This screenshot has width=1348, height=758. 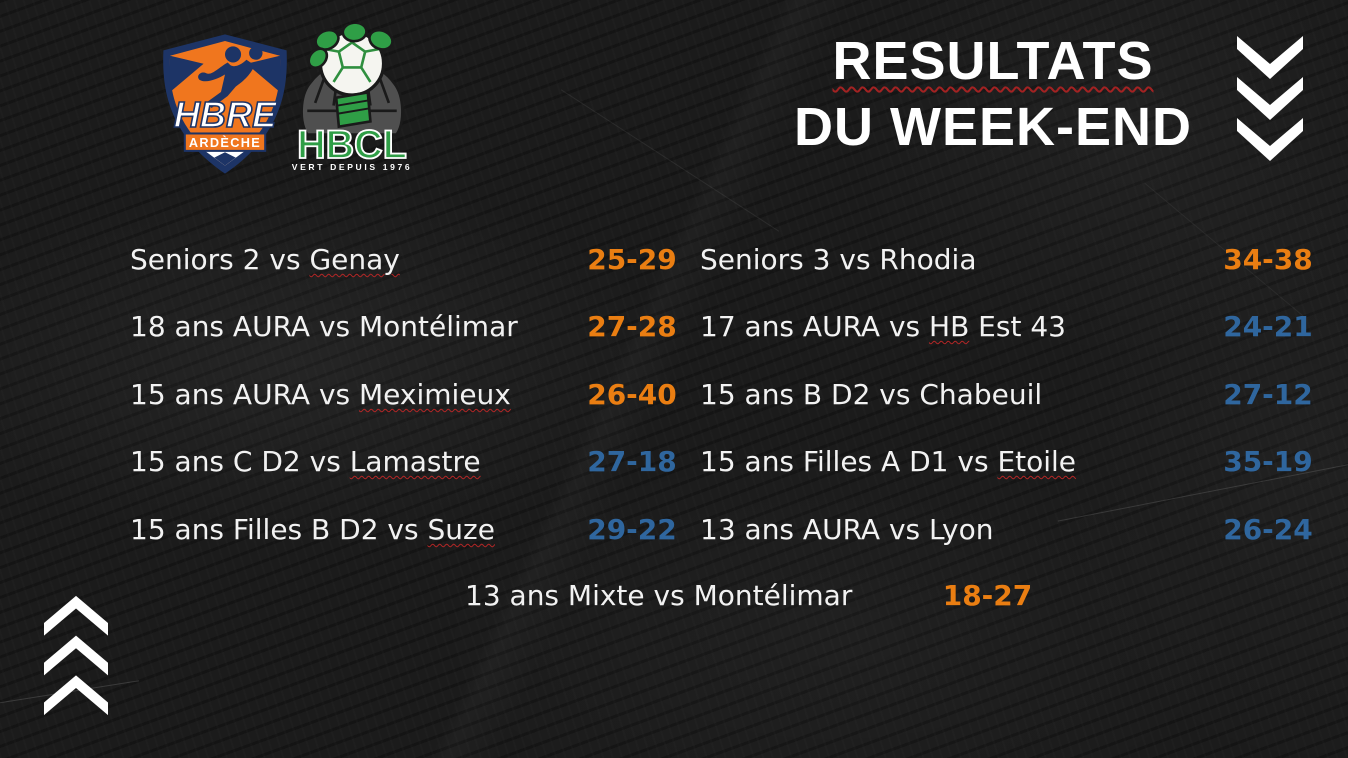 I want to click on match-label: 13 ans AURA vs Lyon, so click(x=847, y=529).